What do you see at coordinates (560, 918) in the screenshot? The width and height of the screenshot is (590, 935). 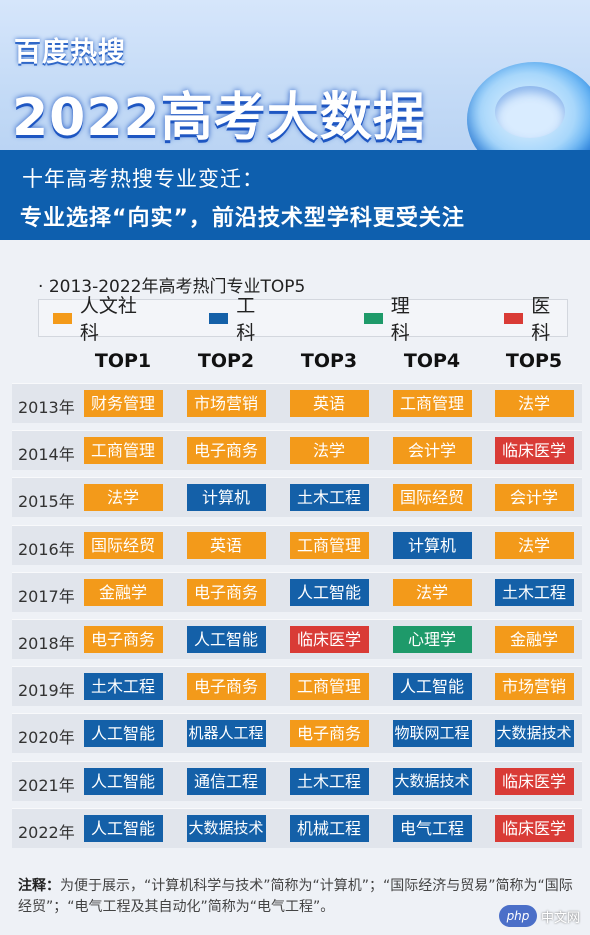 I see `watermark-text: 中文网` at bounding box center [560, 918].